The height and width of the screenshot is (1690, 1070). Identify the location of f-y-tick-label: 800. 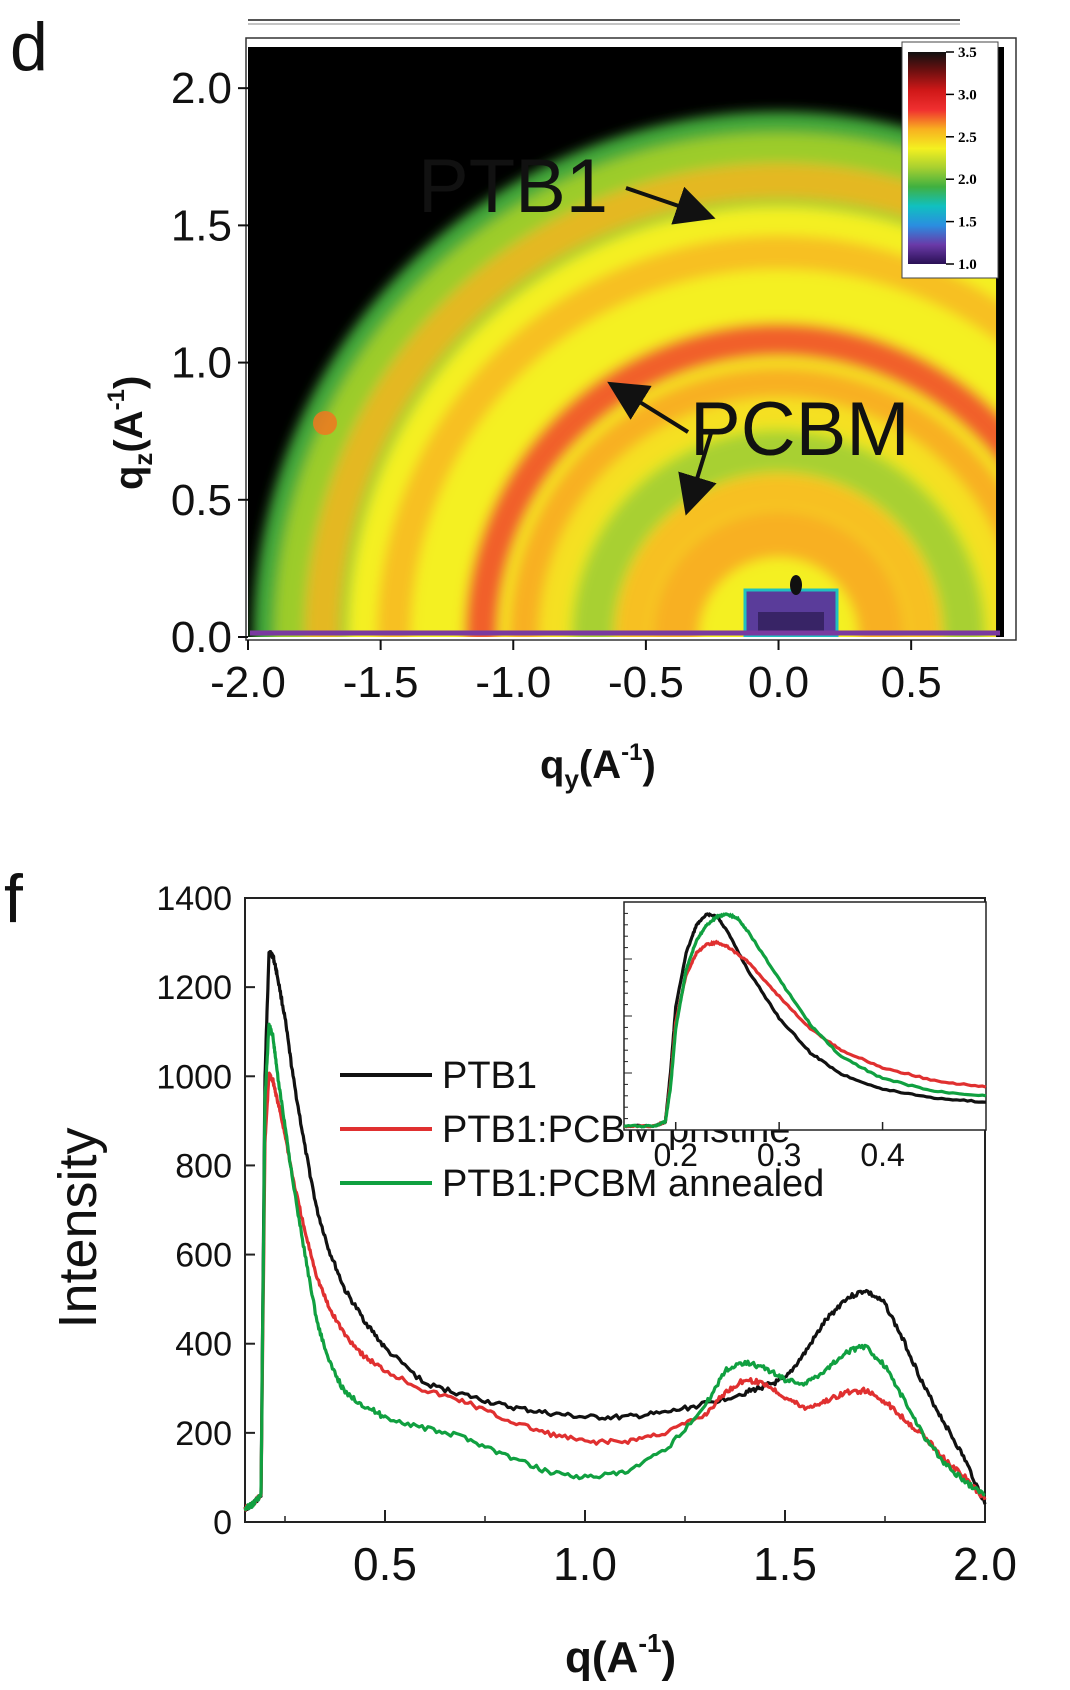
(203, 1166).